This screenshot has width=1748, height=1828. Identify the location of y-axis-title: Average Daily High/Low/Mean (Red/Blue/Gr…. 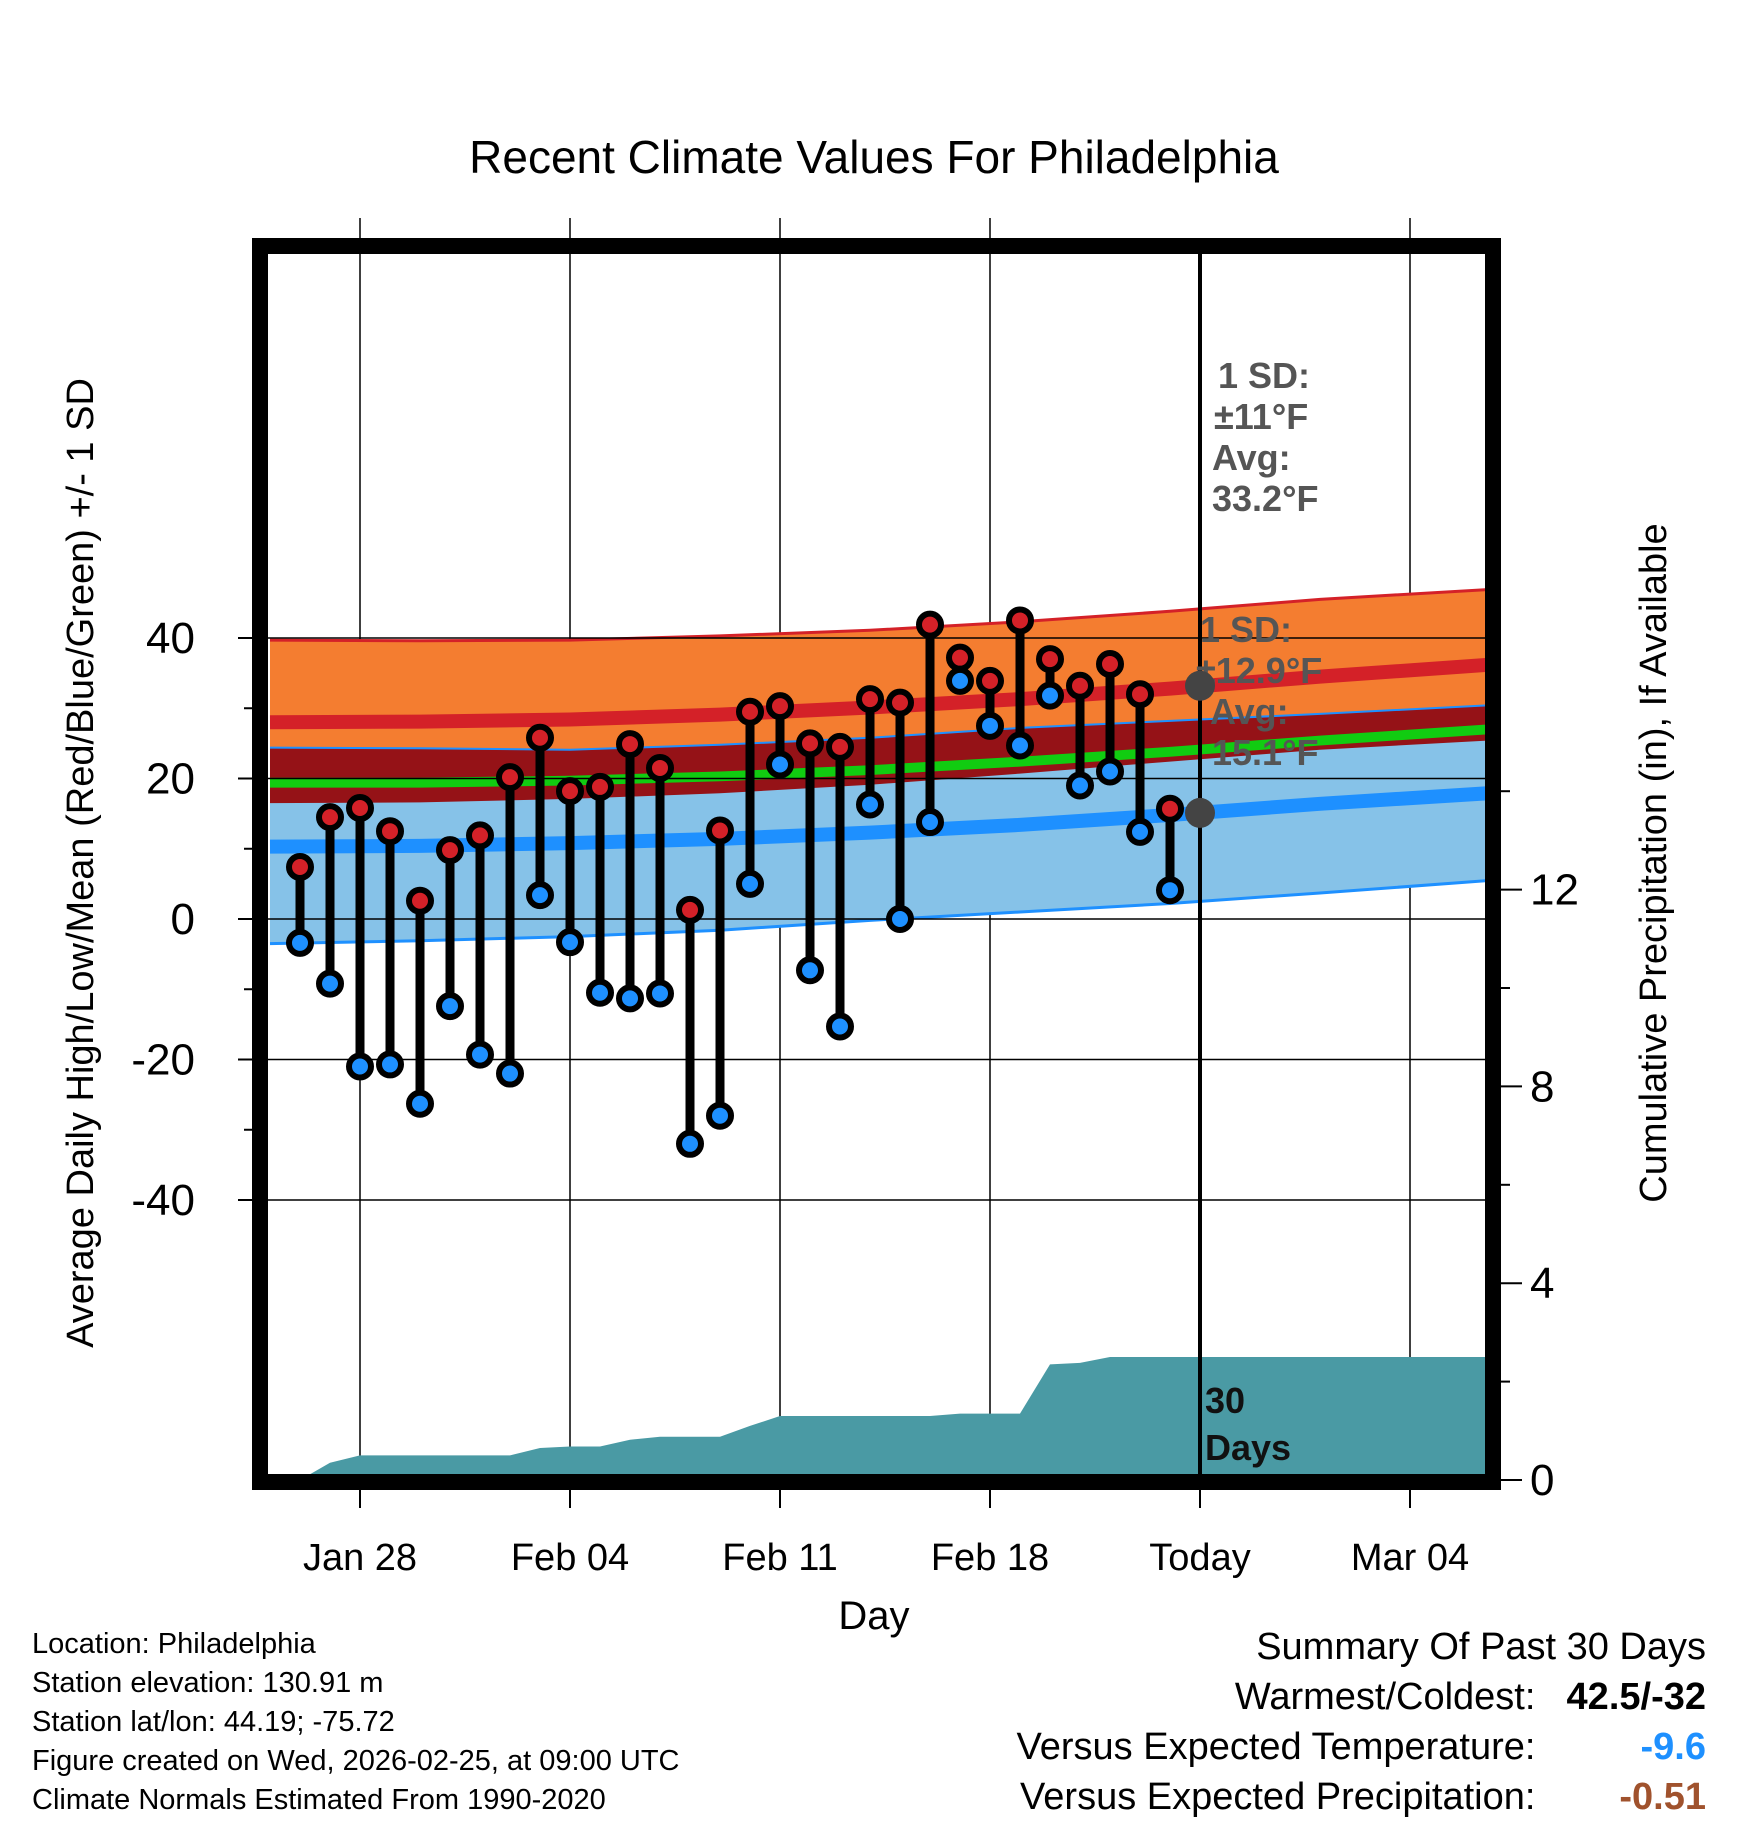
(81, 863).